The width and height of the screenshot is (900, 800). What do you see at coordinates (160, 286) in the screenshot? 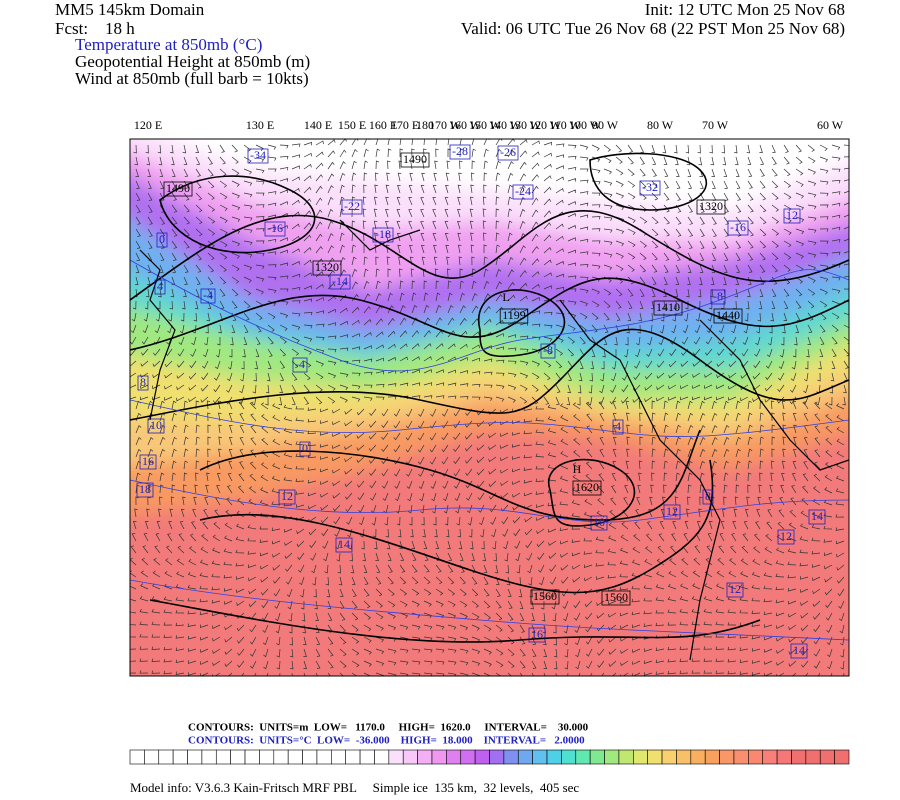
I see `contour-label: 4` at bounding box center [160, 286].